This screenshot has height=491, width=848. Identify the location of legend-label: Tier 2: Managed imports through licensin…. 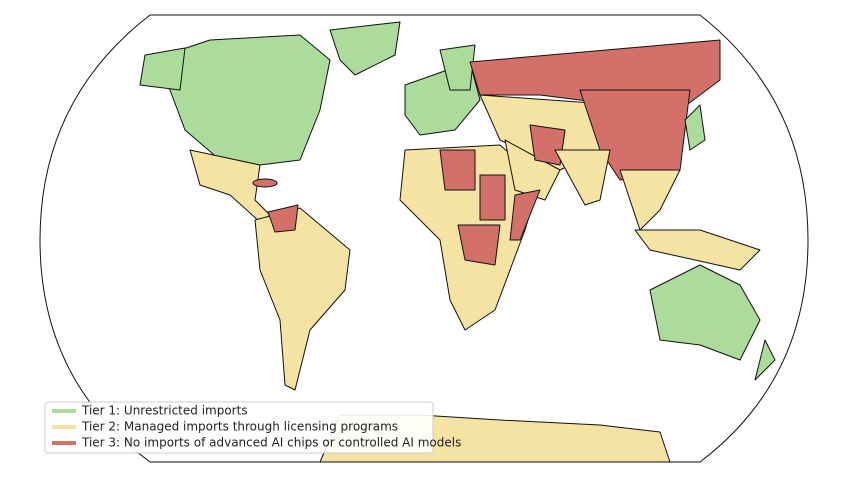
(239, 427).